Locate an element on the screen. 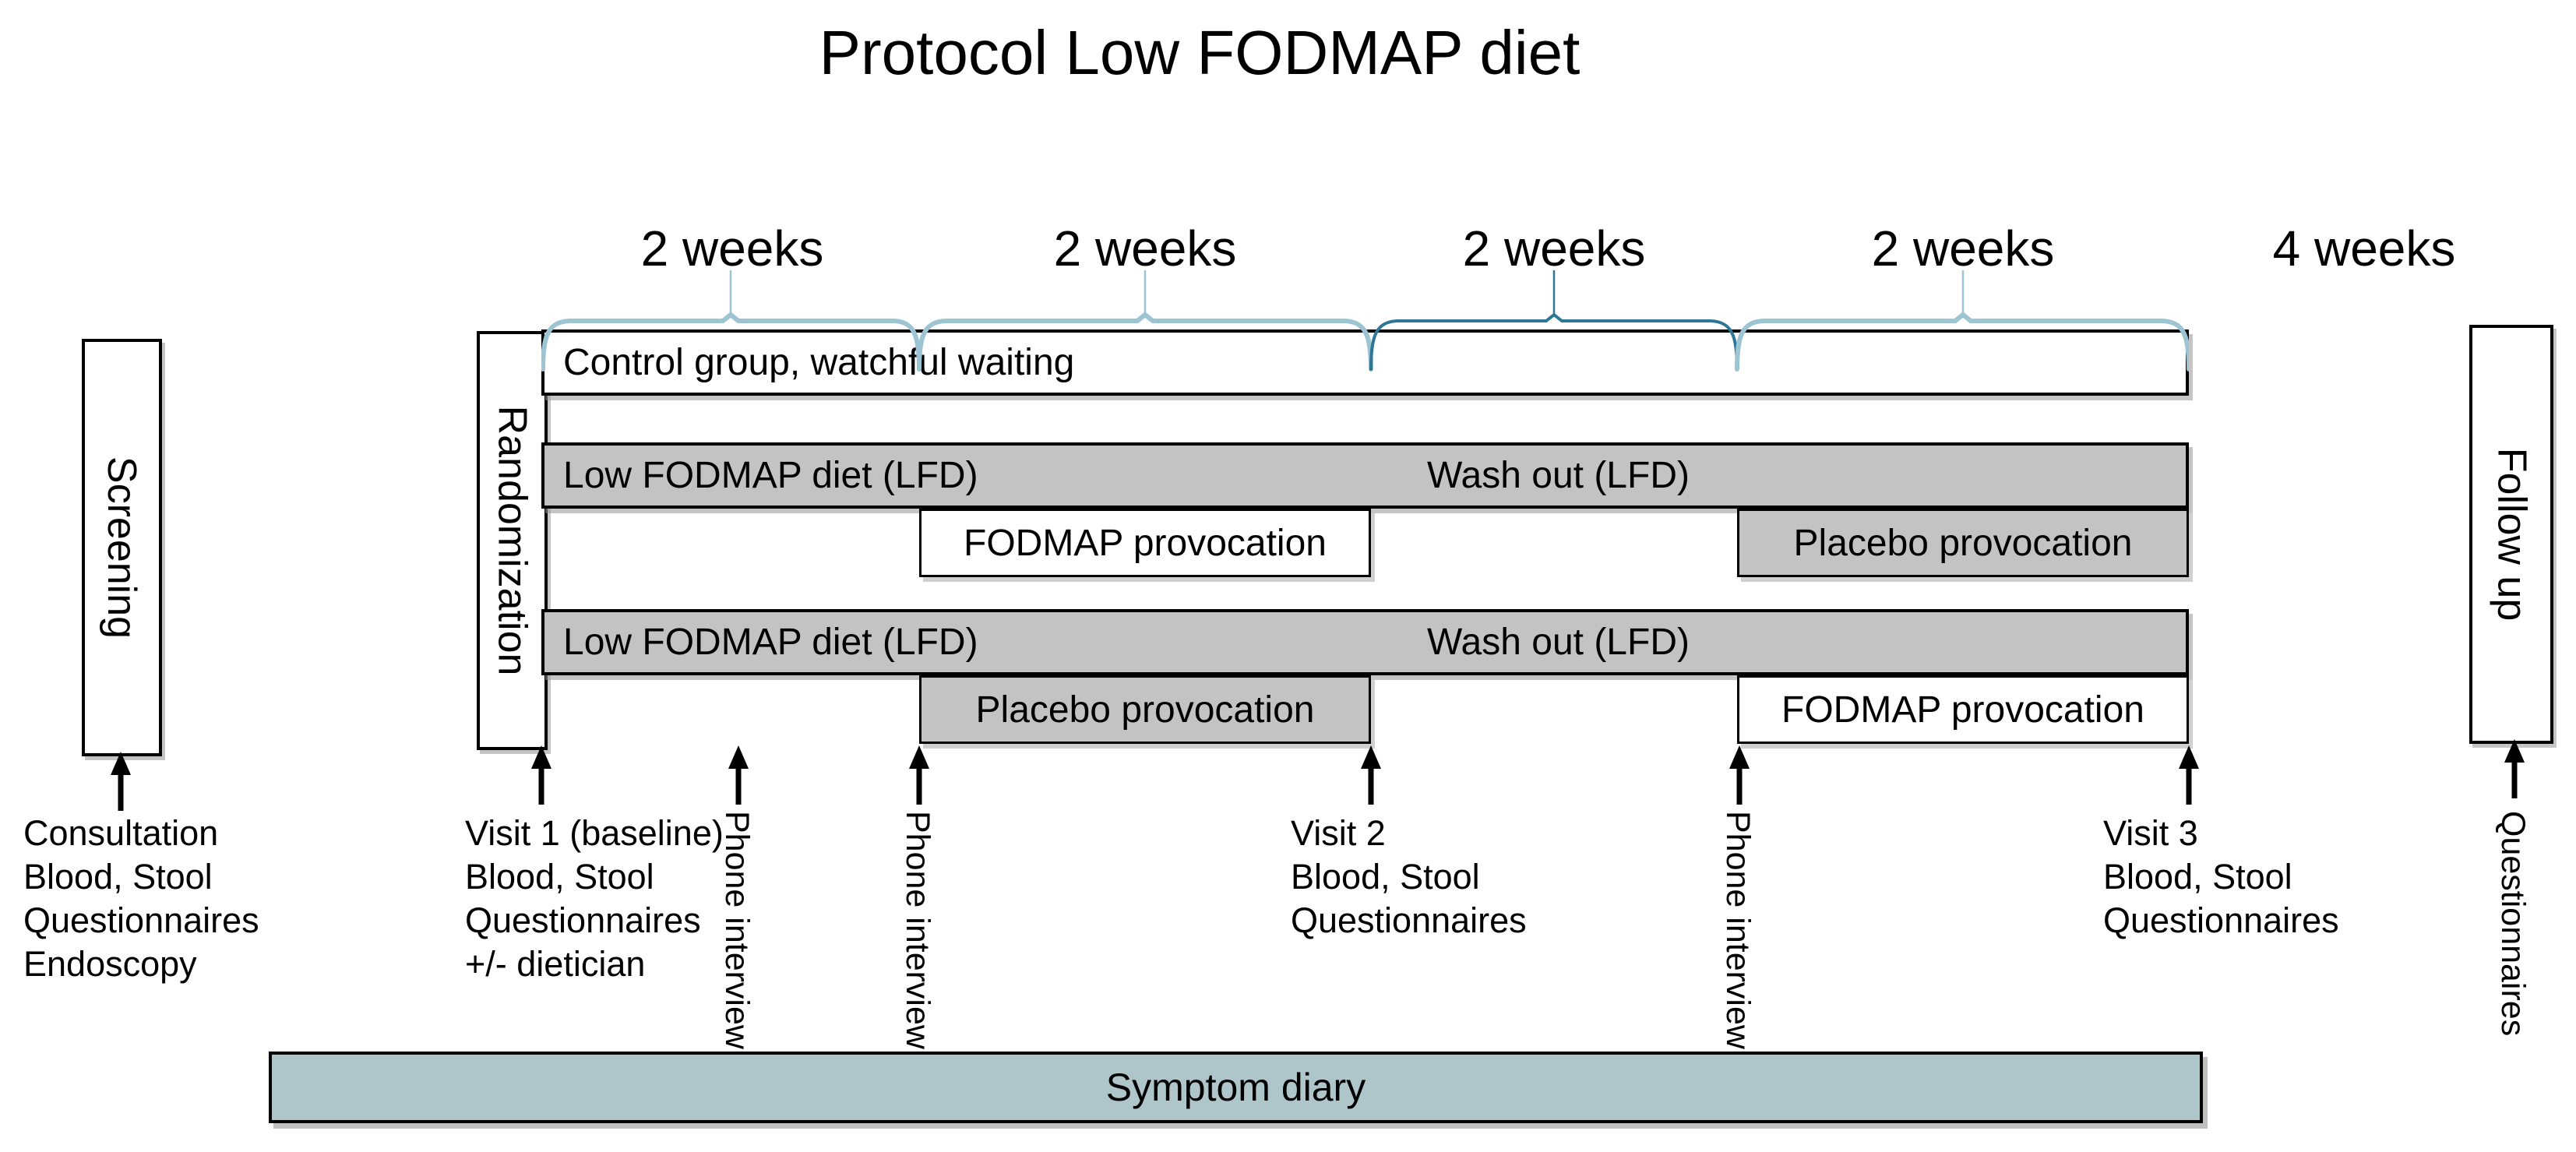 Image resolution: width=2576 pixels, height=1152 pixels. screening-arrow is located at coordinates (121, 782).